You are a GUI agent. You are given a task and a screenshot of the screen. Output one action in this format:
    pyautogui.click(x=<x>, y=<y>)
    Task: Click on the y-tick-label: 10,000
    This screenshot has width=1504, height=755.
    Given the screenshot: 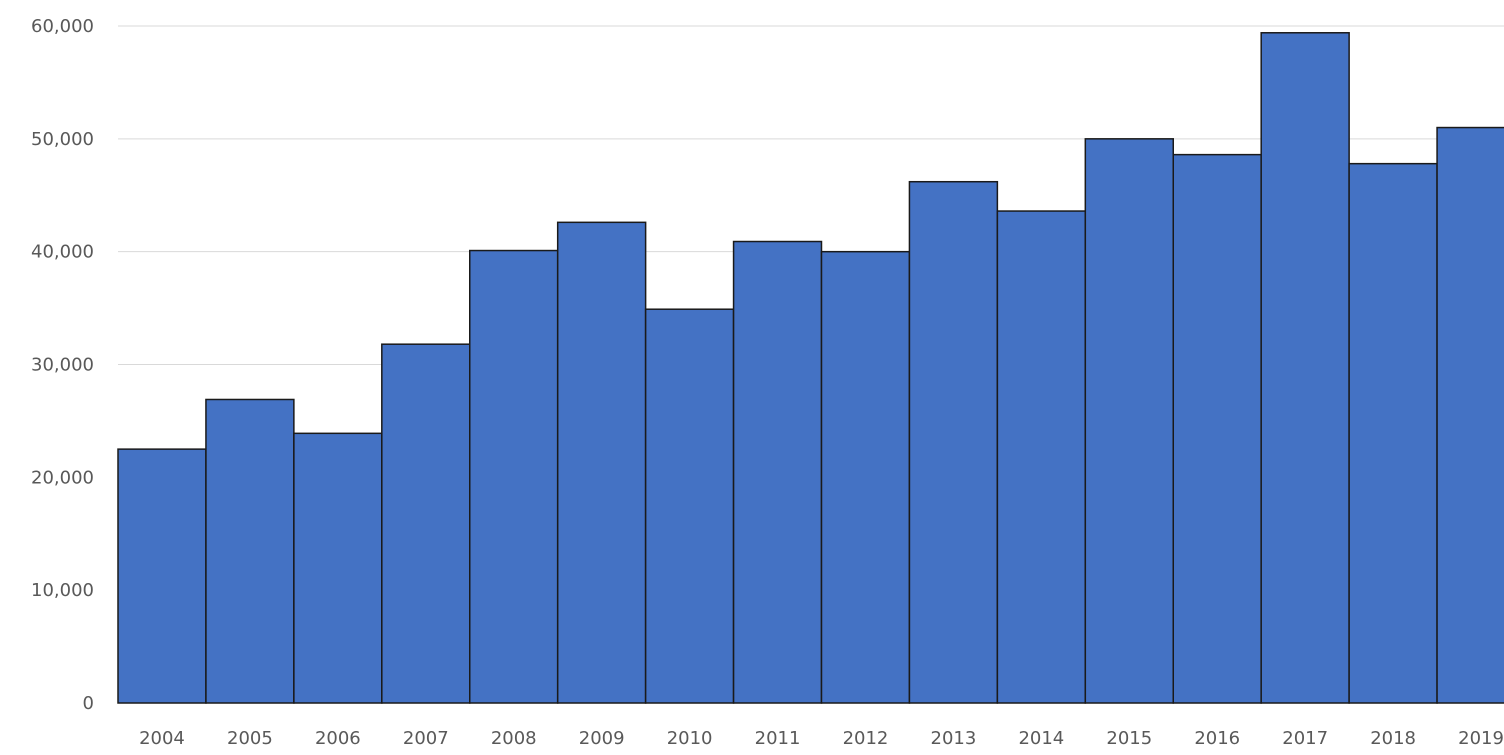 What is the action you would take?
    pyautogui.click(x=62, y=590)
    